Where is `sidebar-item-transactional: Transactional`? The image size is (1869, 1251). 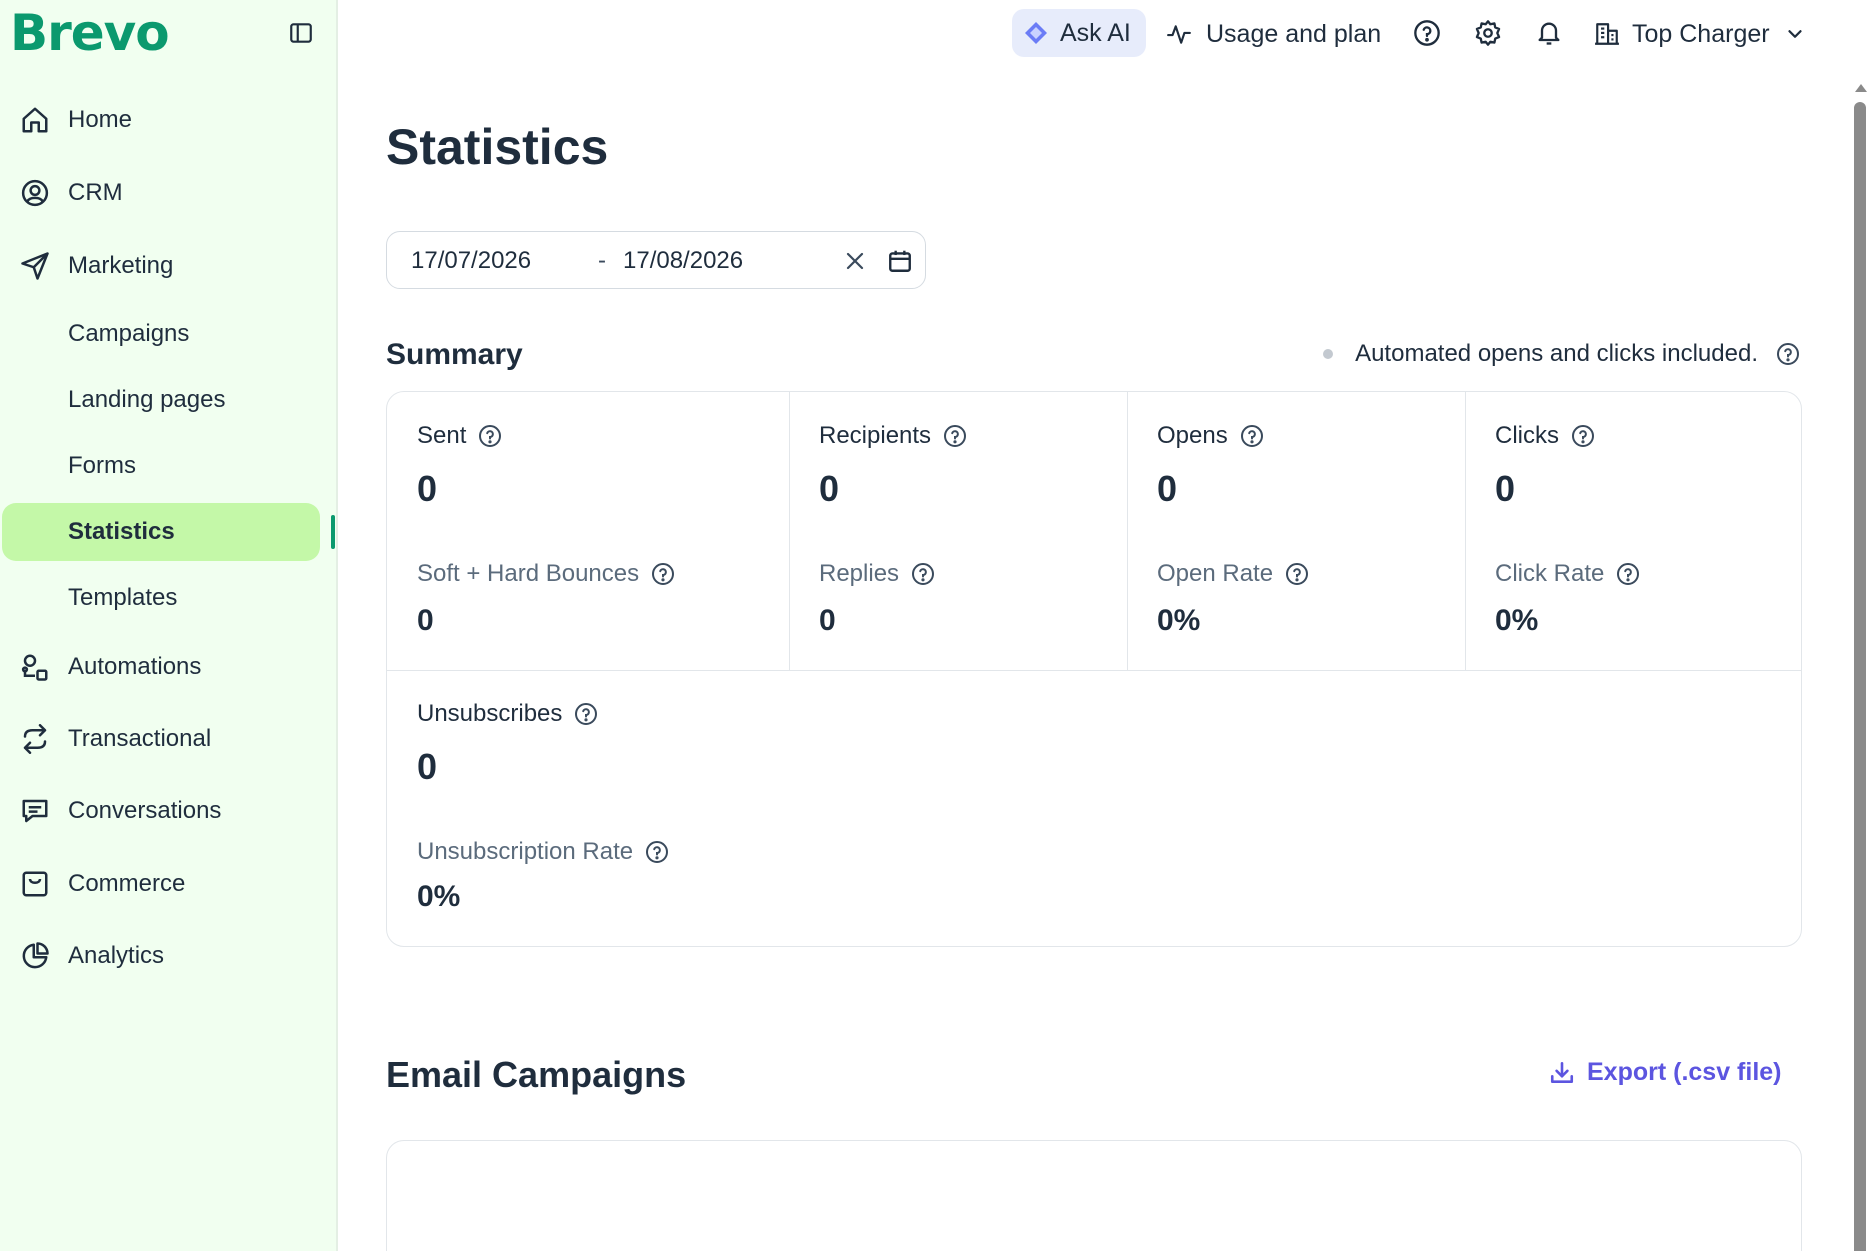 sidebar-item-transactional: Transactional is located at coordinates (169, 739).